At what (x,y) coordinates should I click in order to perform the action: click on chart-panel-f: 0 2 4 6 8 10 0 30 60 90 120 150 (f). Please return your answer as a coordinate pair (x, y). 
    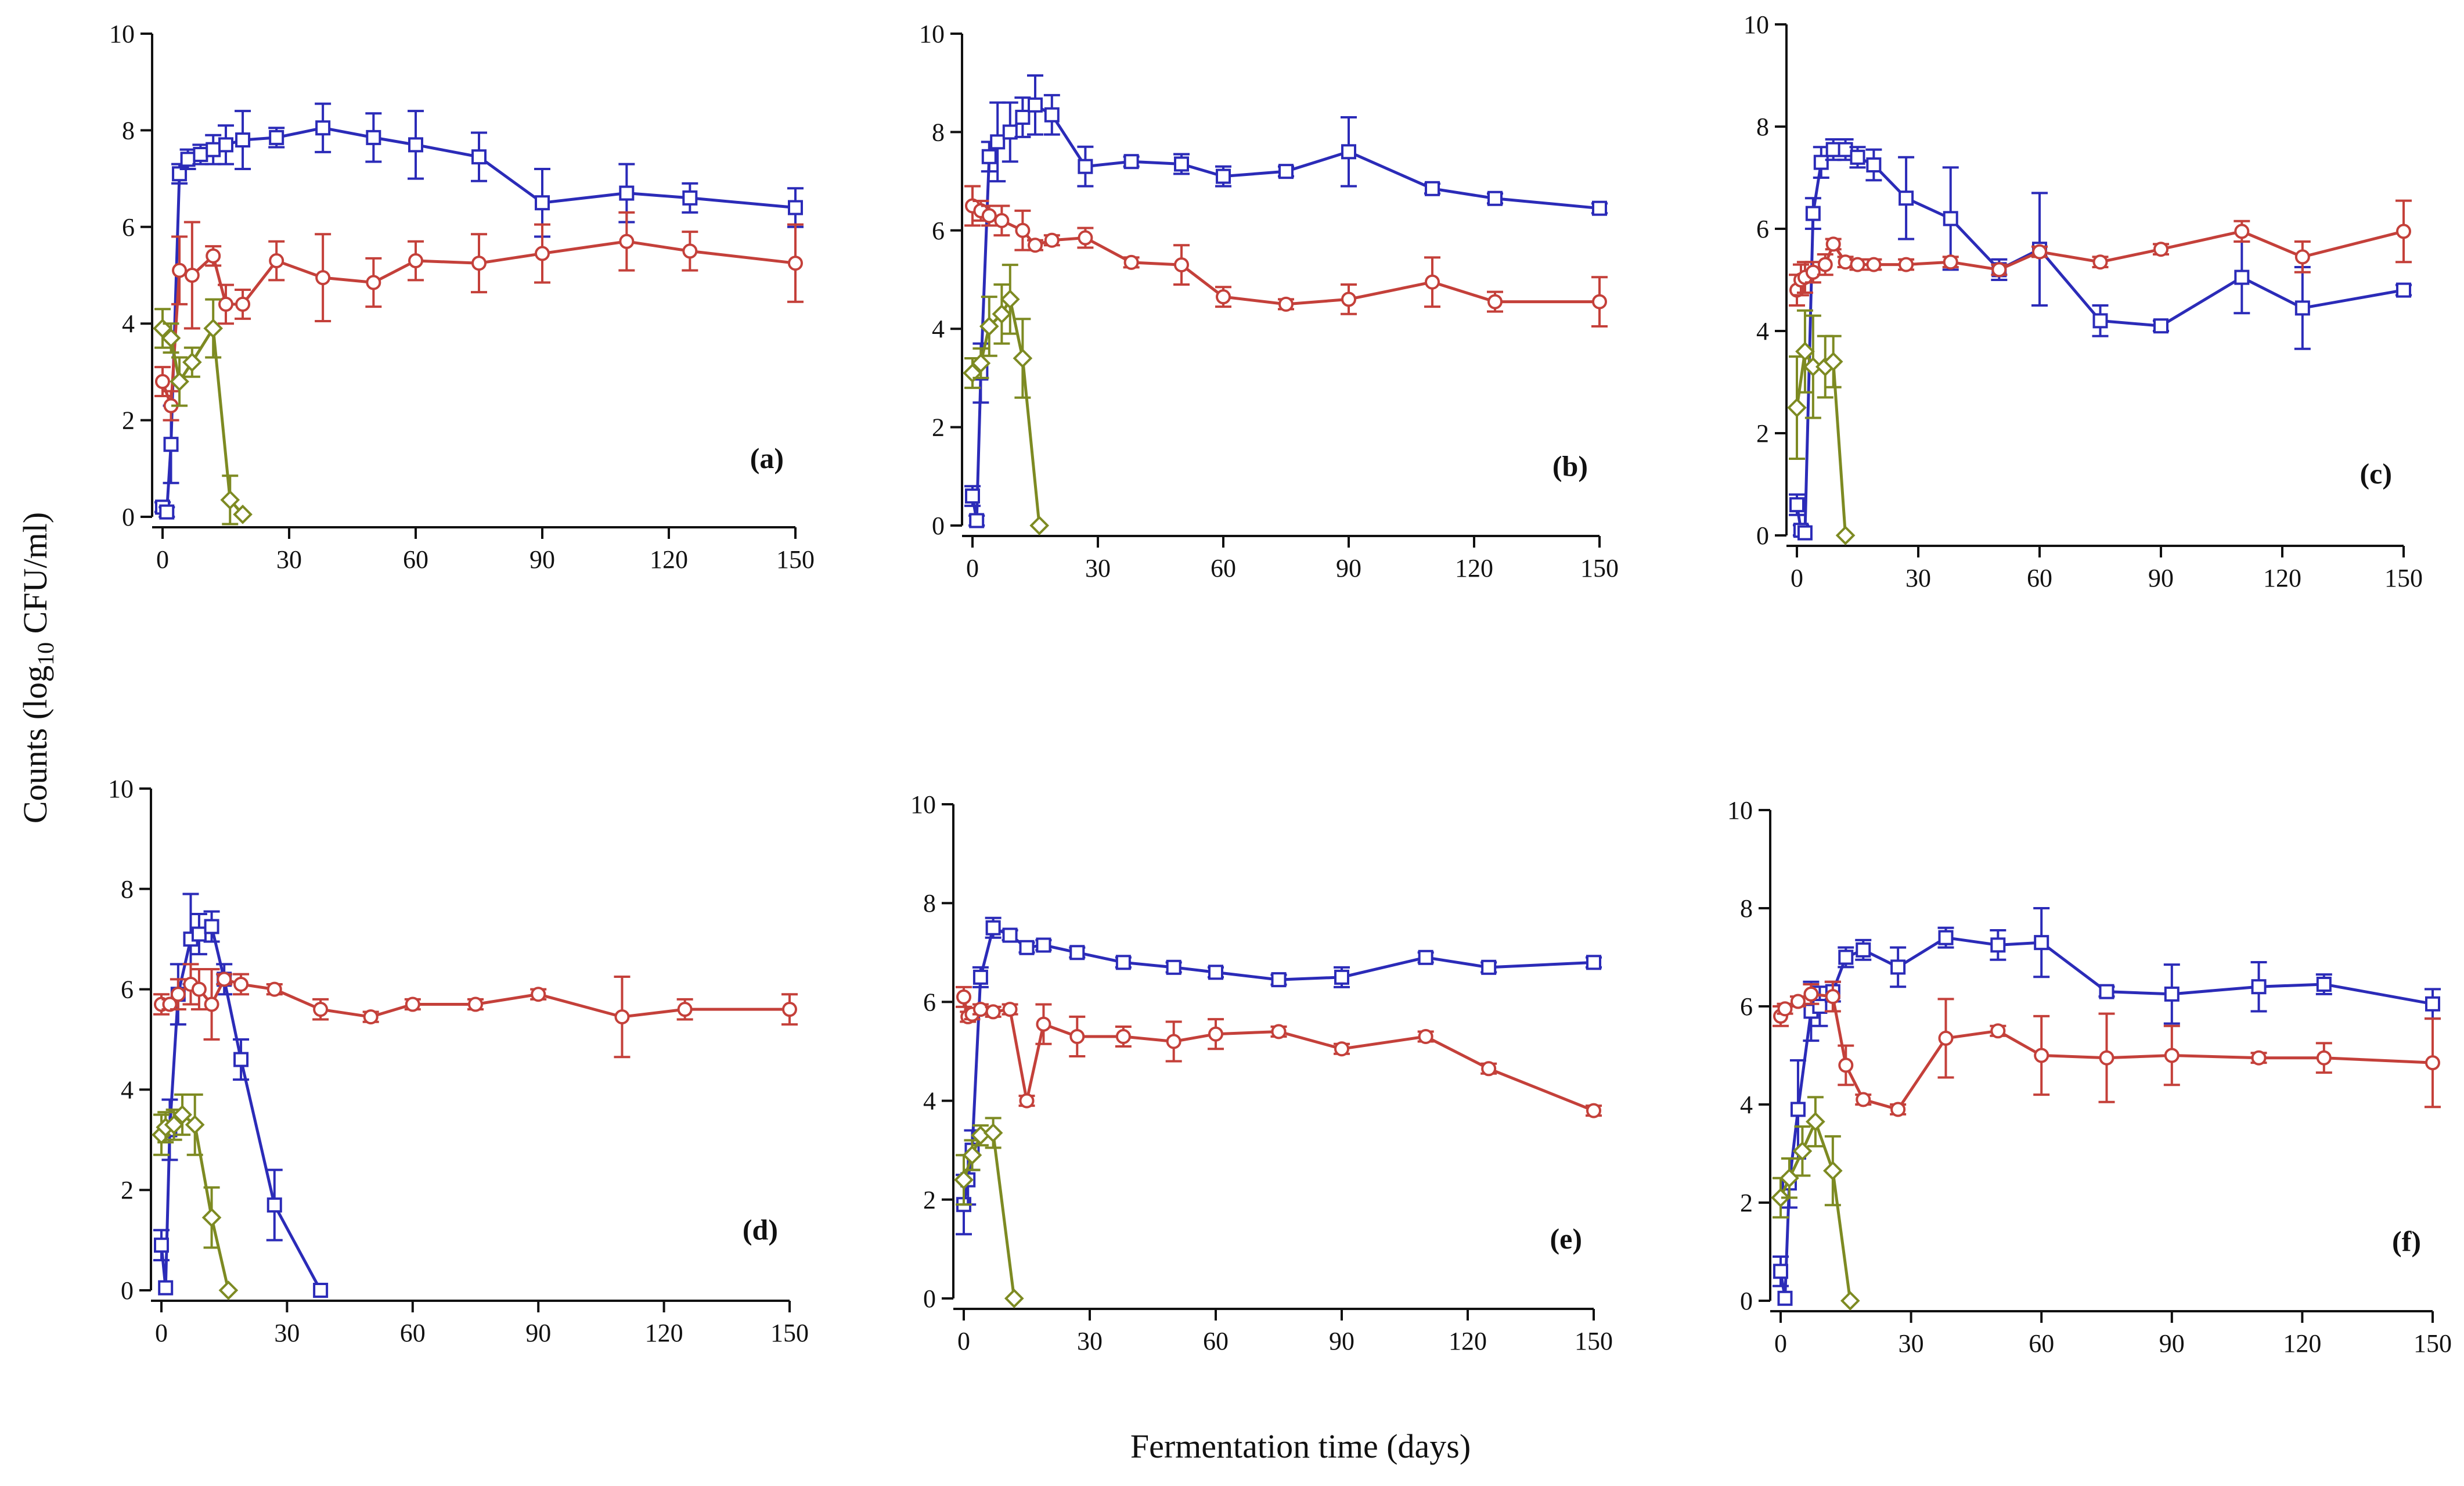
    Looking at the image, I should click on (2089, 1077).